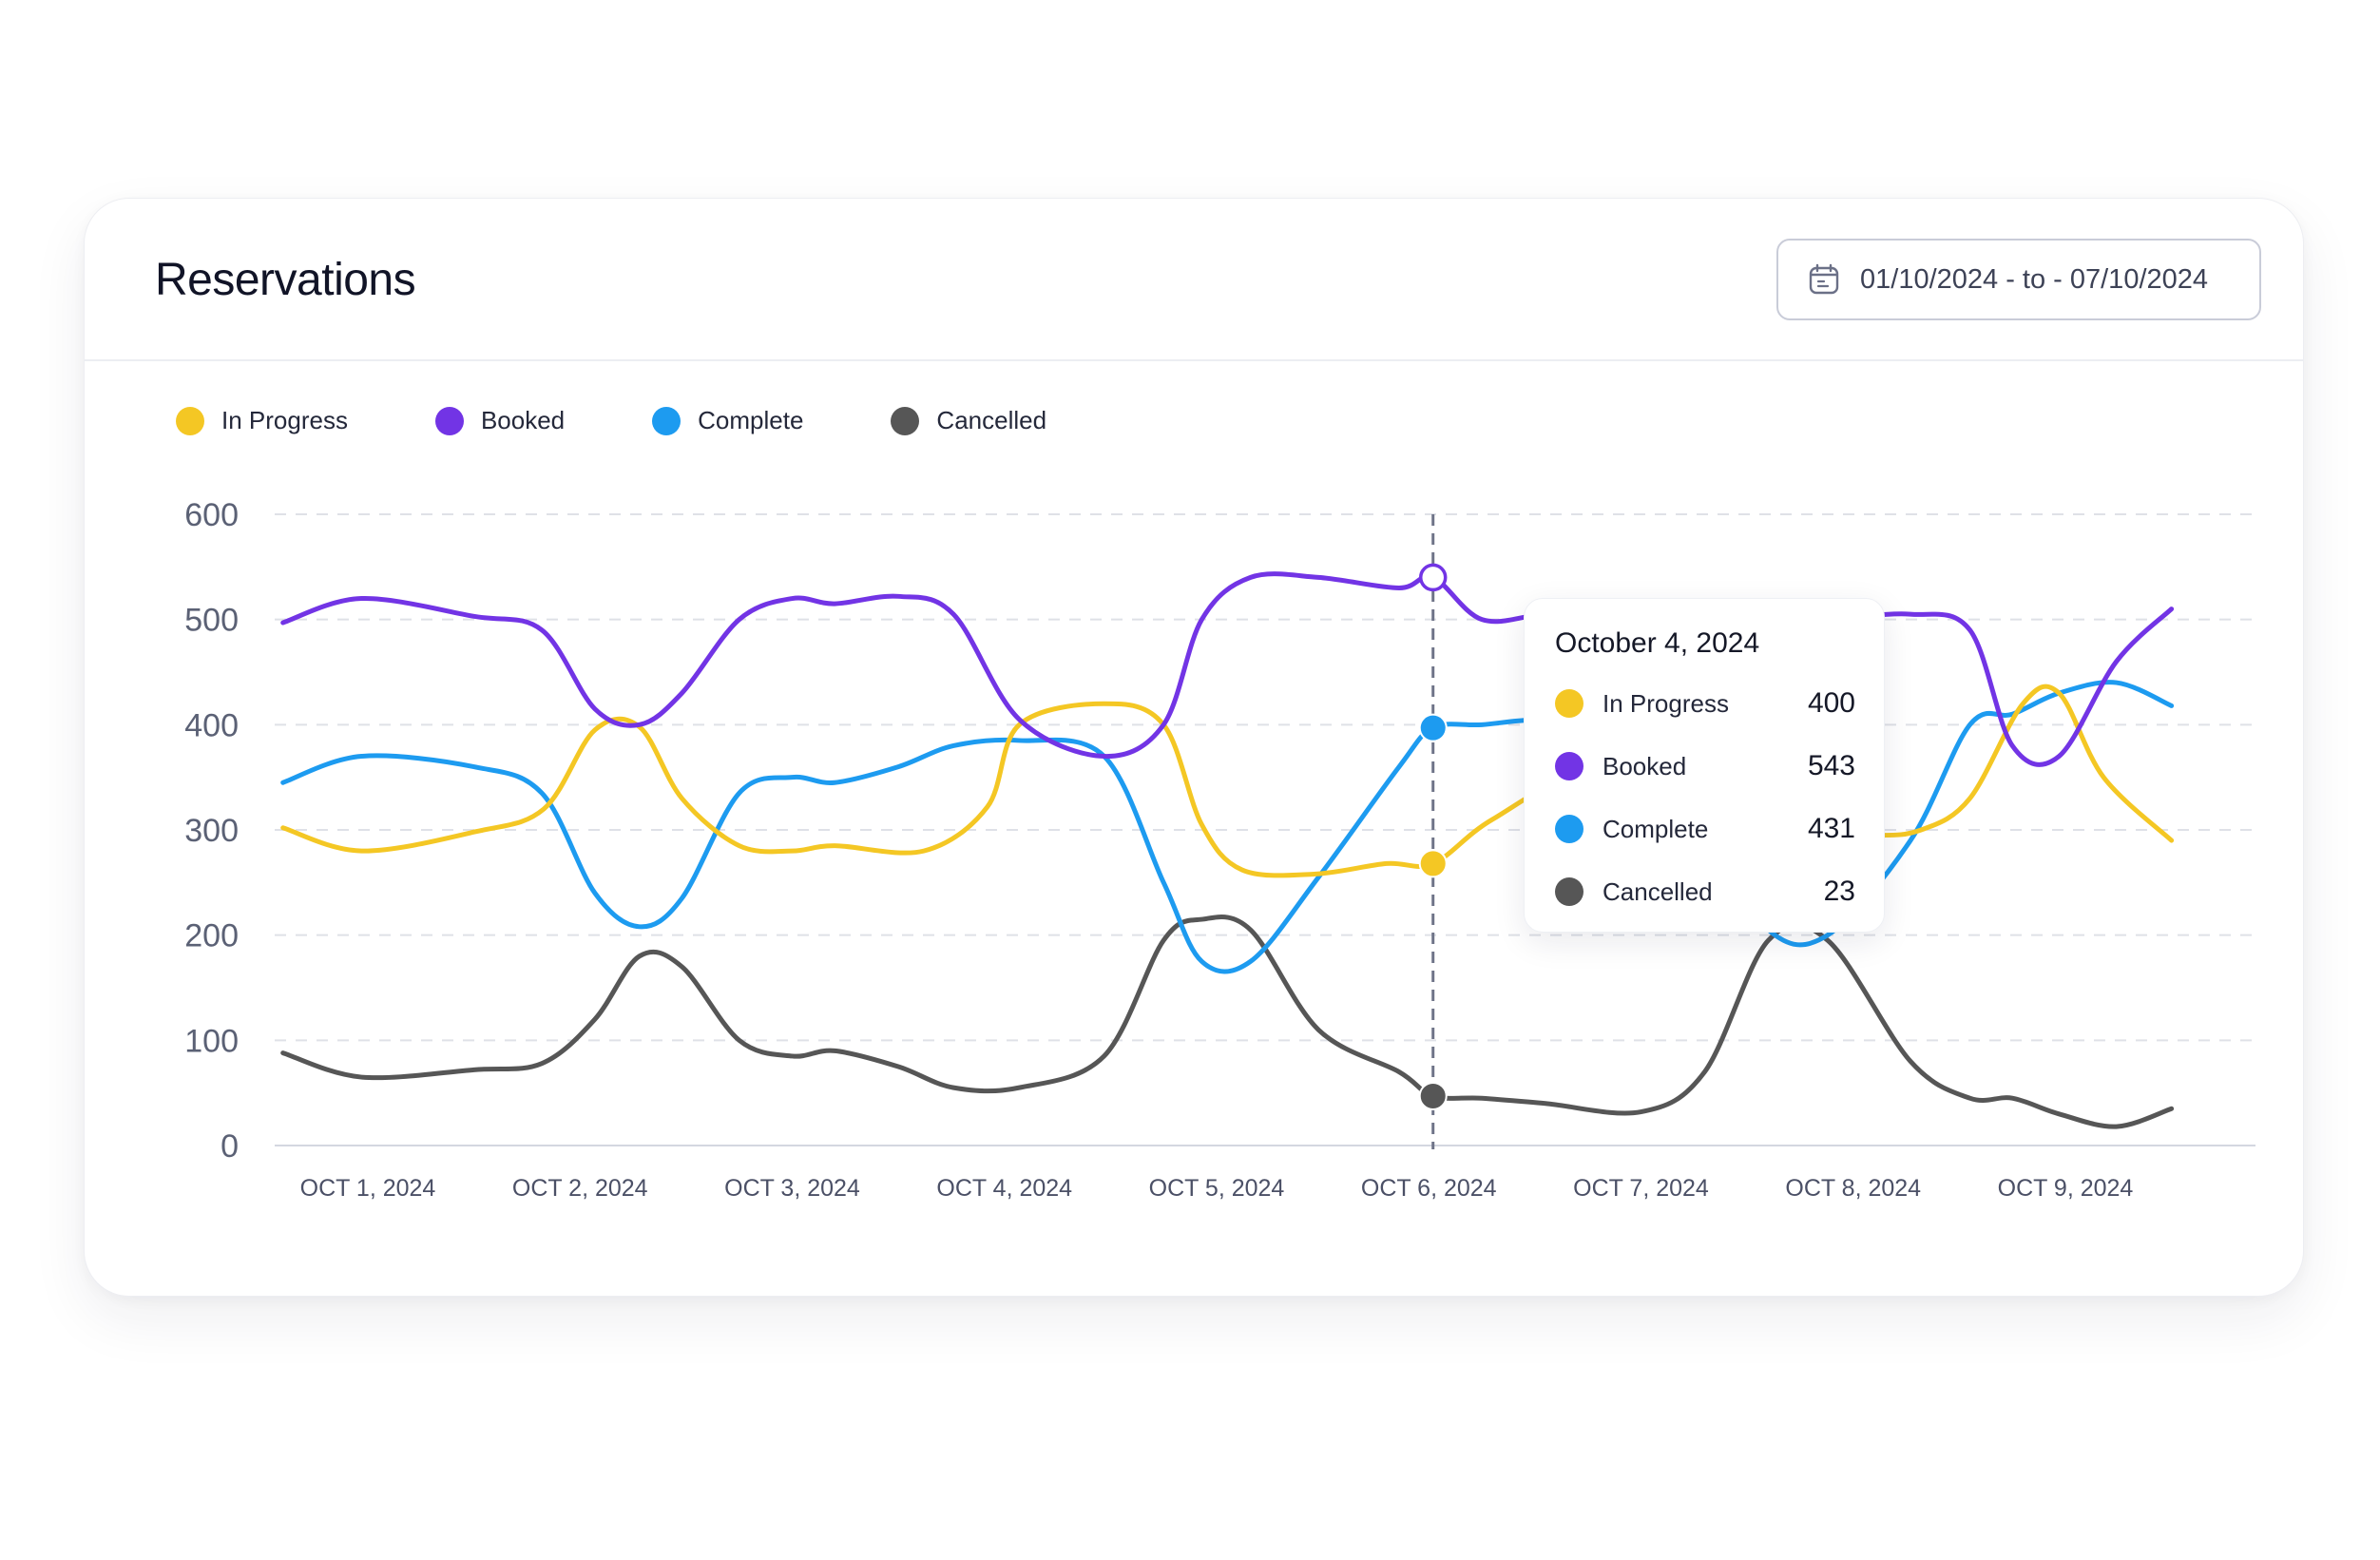  What do you see at coordinates (211, 725) in the screenshot?
I see `y-tick-label: 400` at bounding box center [211, 725].